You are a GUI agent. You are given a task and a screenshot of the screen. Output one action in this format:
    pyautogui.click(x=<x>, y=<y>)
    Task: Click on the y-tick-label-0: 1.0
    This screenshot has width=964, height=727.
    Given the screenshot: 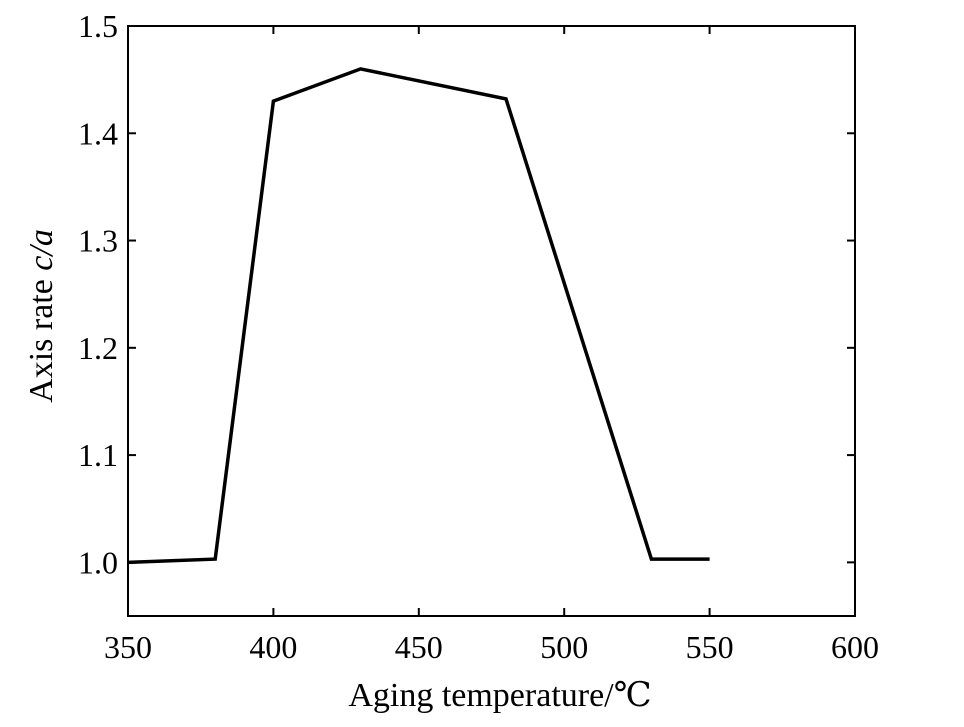 What is the action you would take?
    pyautogui.click(x=98, y=562)
    